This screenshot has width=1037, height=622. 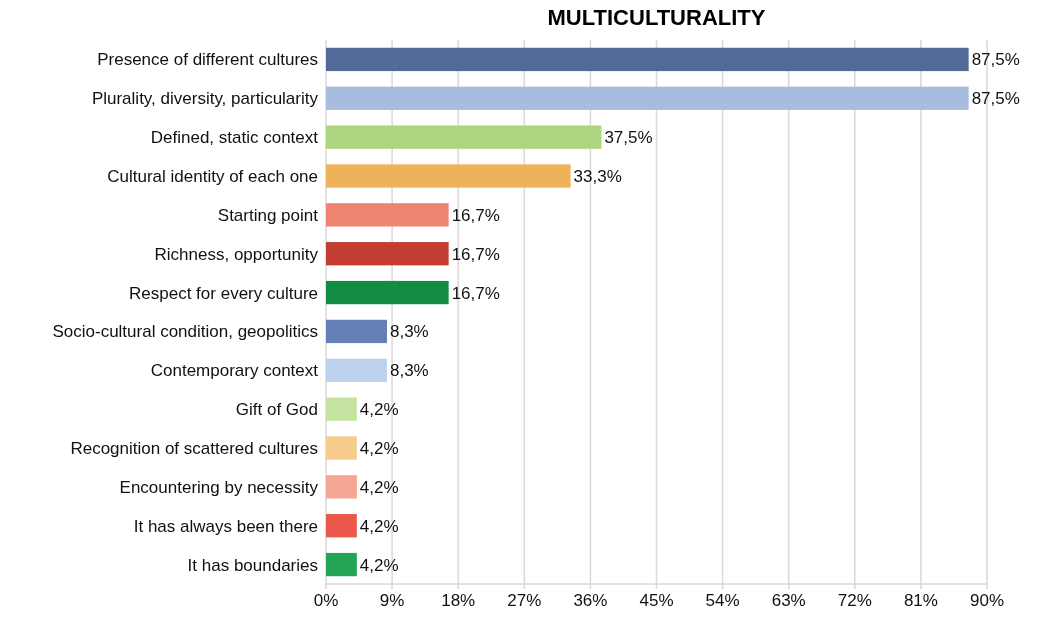 What do you see at coordinates (219, 487) in the screenshot?
I see `y-tick-label: Encountering by necessity` at bounding box center [219, 487].